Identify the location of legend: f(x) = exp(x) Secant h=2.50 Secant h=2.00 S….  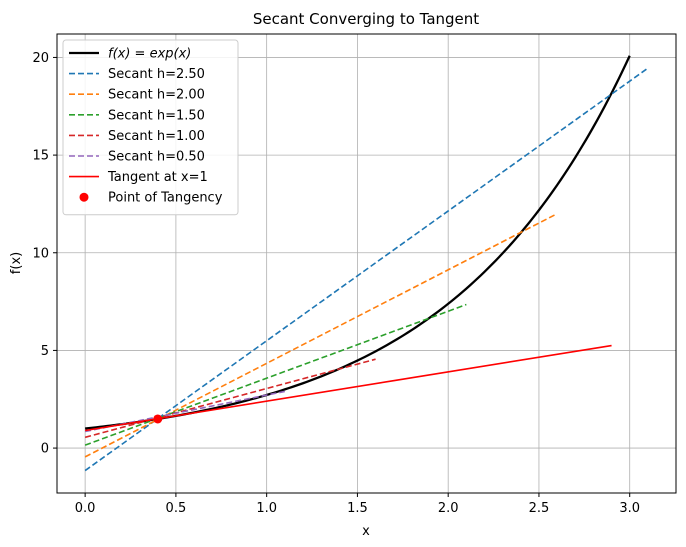
(150, 127).